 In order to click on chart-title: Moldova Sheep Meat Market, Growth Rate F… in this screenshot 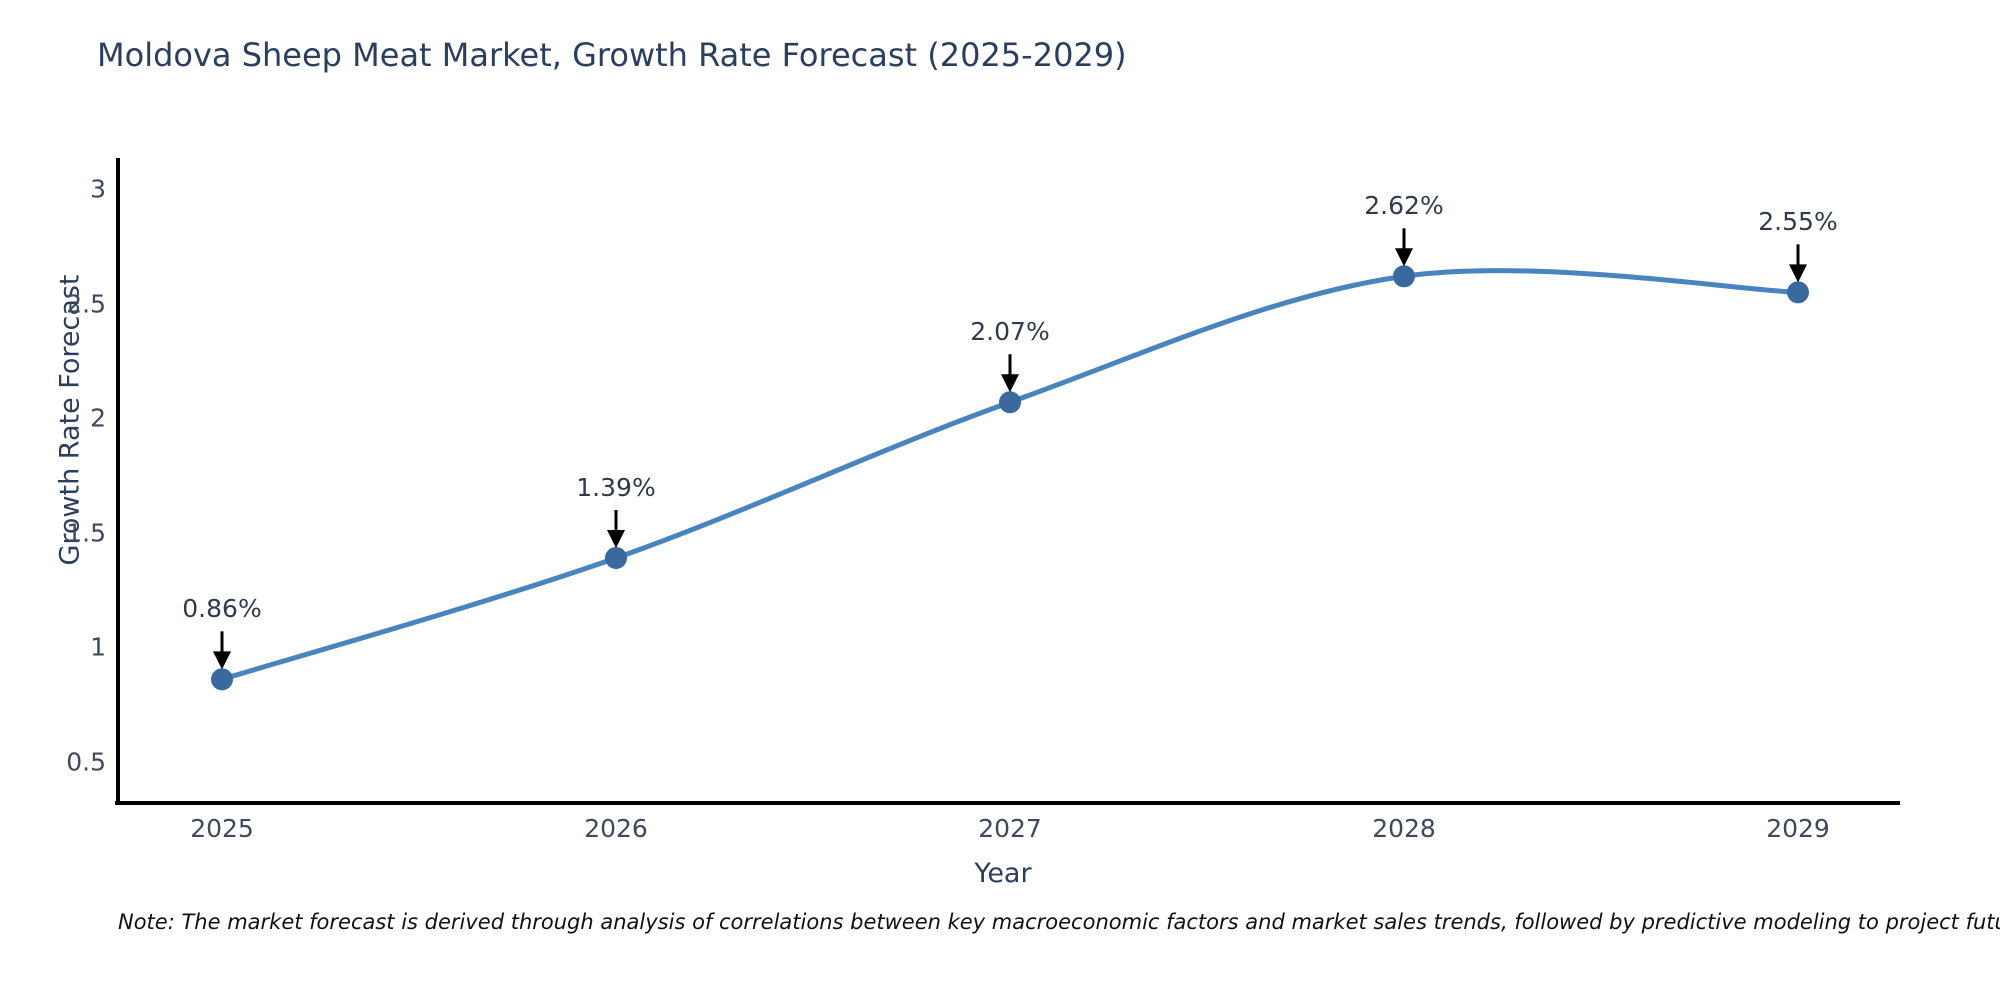, I will do `click(612, 55)`.